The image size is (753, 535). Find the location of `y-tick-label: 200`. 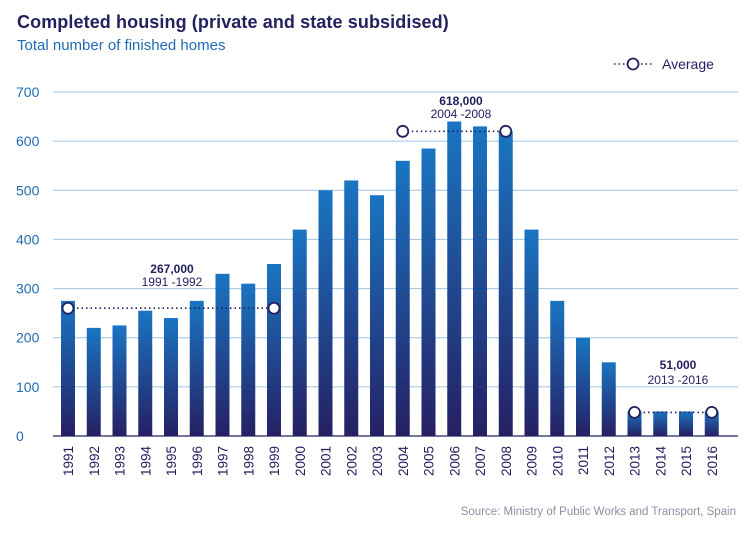

y-tick-label: 200 is located at coordinates (28, 338).